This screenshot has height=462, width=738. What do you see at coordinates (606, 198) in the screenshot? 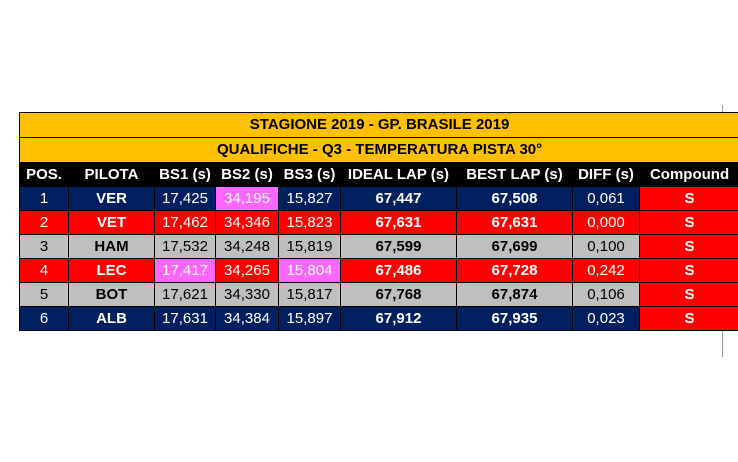
I see `cell-diff: 0,061` at bounding box center [606, 198].